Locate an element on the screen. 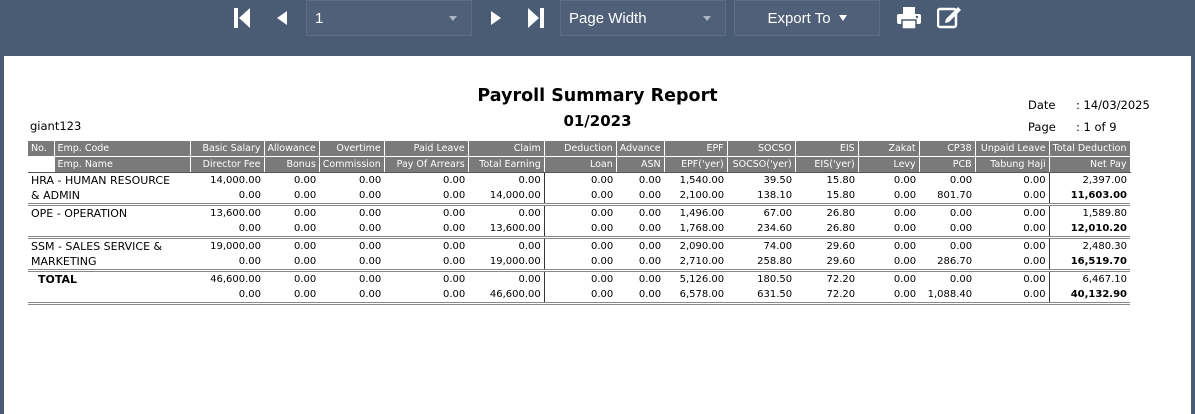  table-cell: 1,088.40 is located at coordinates (947, 296).